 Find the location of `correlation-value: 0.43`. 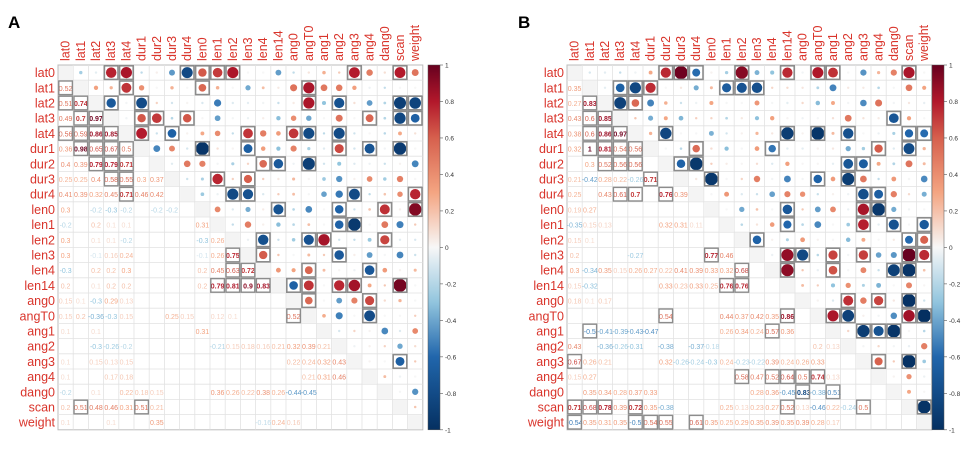

correlation-value: 0.43 is located at coordinates (339, 362).